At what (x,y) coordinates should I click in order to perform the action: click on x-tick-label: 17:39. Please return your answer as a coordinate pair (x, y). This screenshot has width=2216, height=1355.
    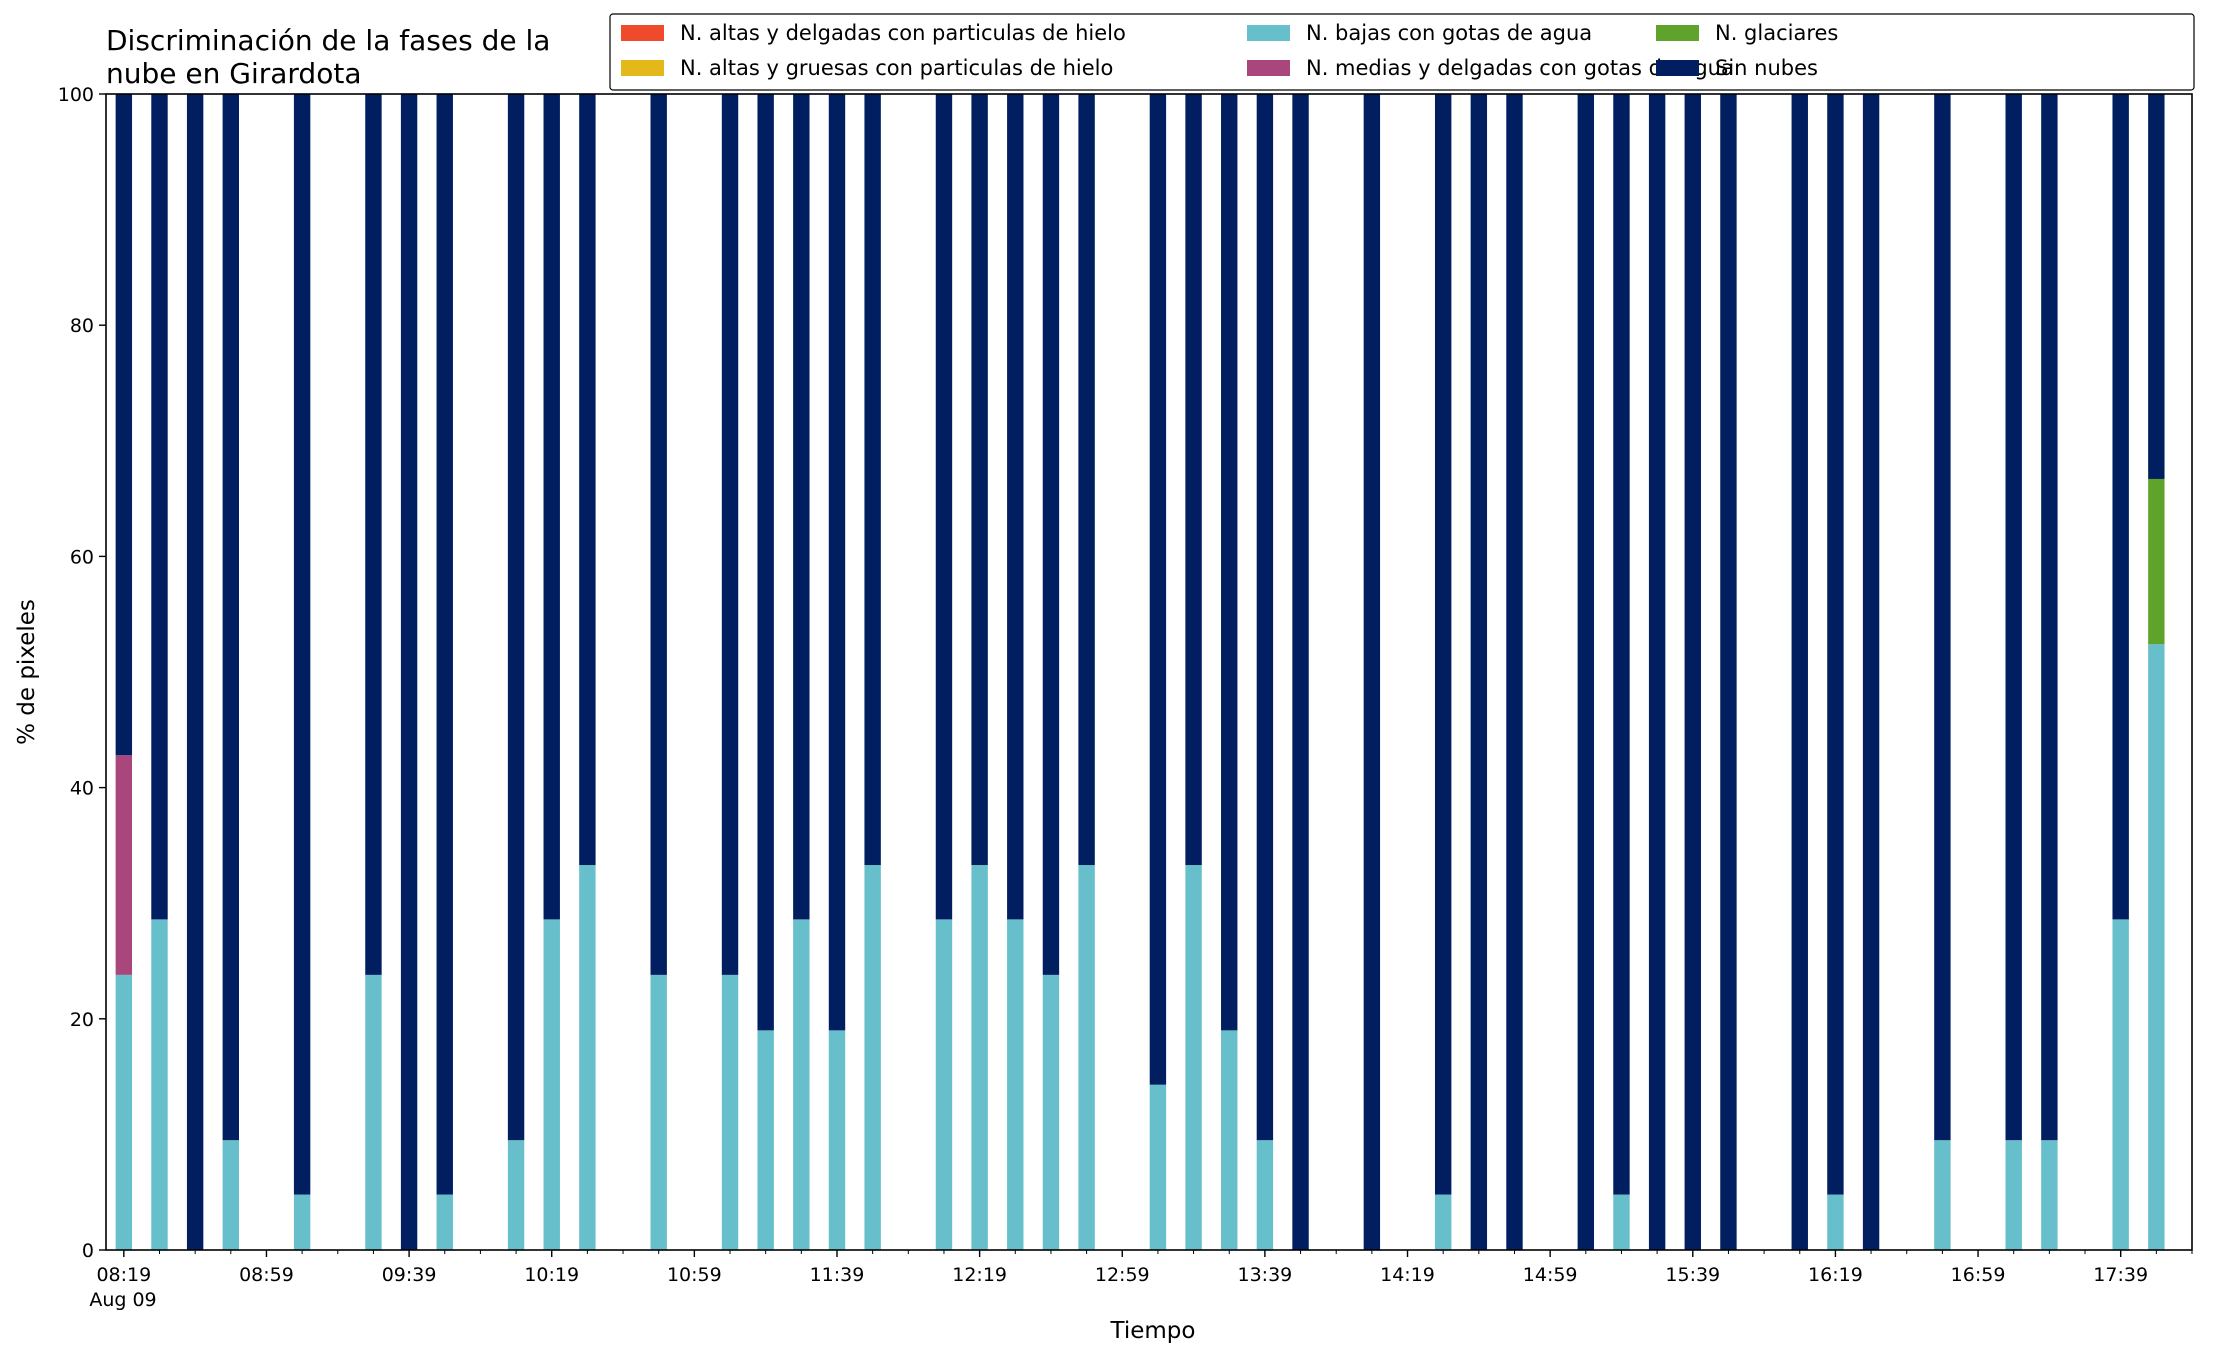
    Looking at the image, I should click on (2120, 1275).